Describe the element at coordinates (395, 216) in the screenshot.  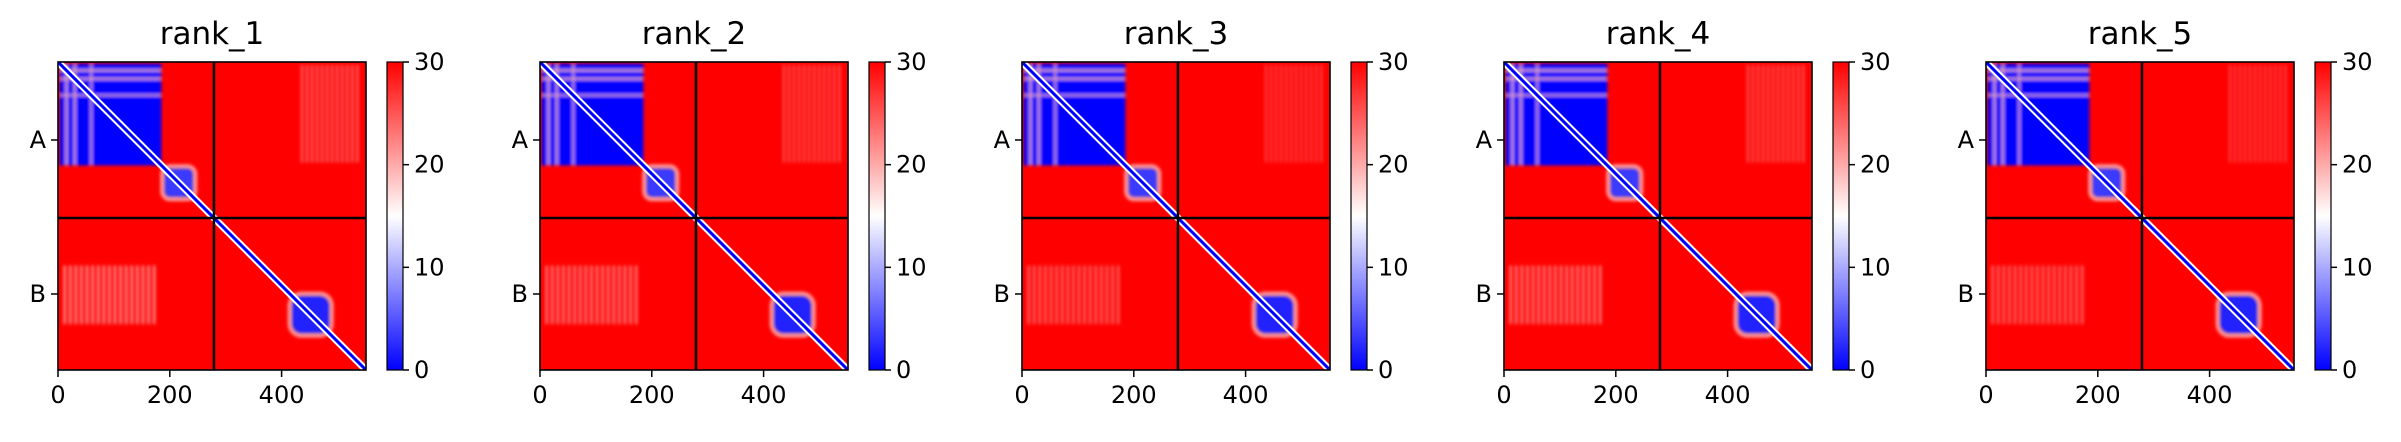
I see `colorbar-frame` at that location.